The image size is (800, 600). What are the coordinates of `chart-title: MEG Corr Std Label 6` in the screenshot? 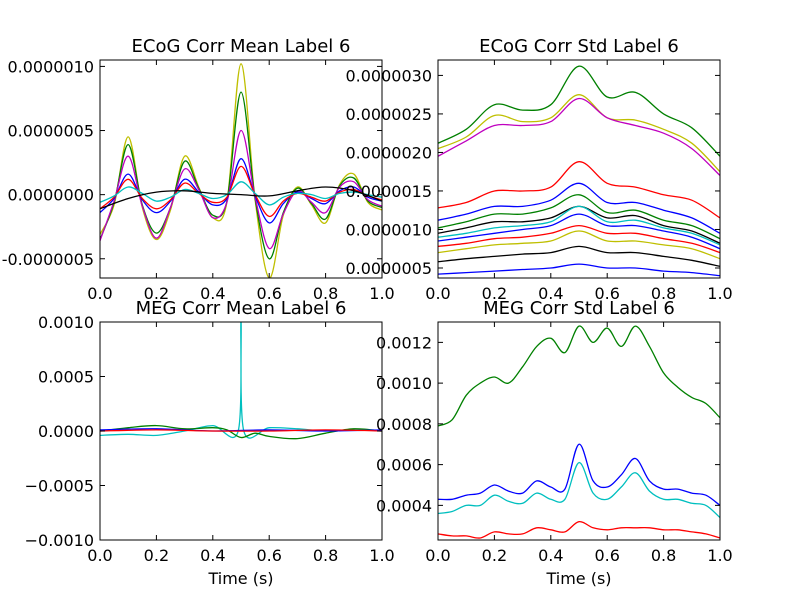 It's located at (579, 308).